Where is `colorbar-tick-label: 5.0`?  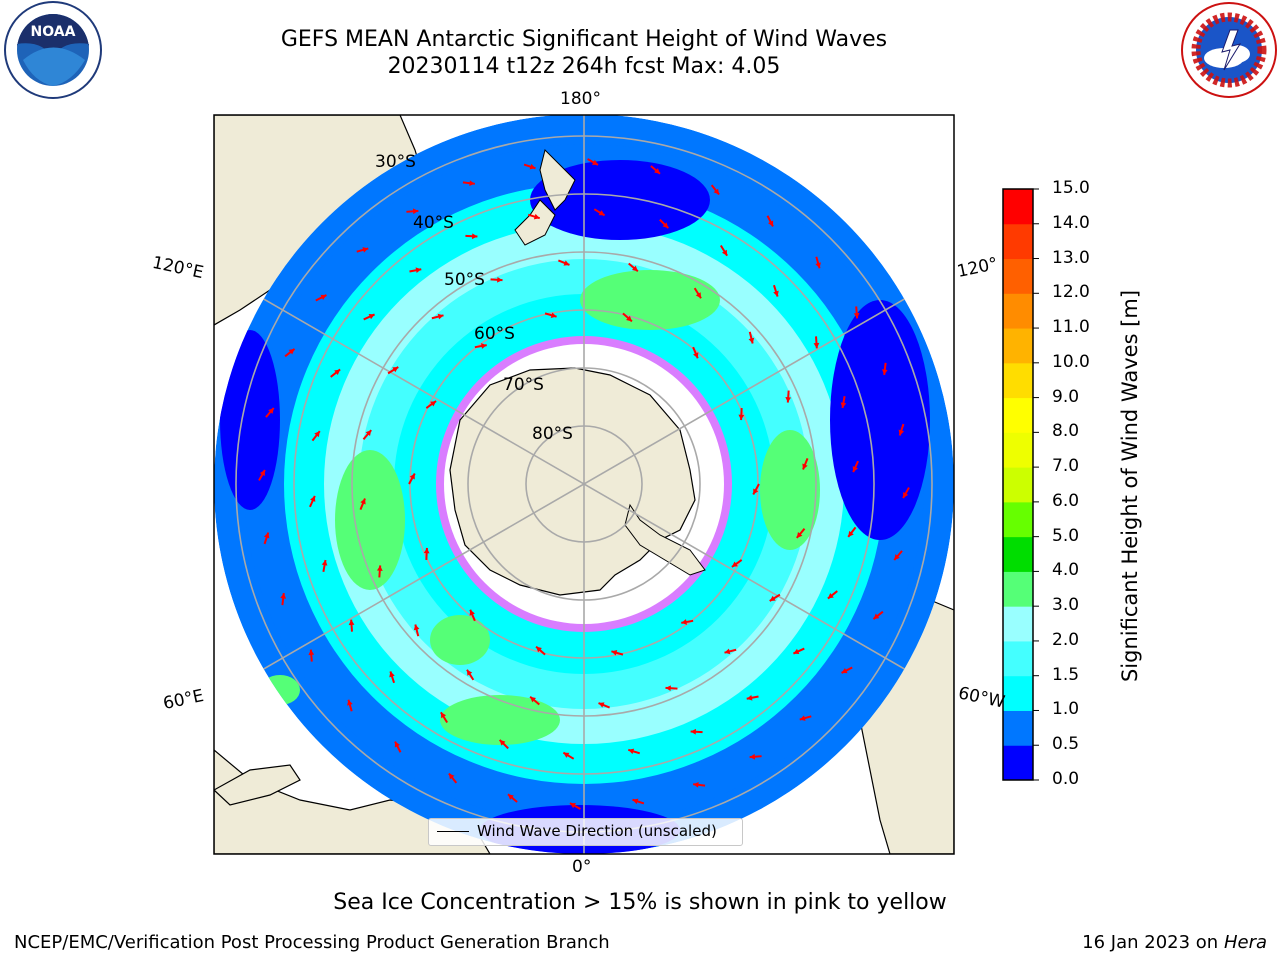 colorbar-tick-label: 5.0 is located at coordinates (1066, 535).